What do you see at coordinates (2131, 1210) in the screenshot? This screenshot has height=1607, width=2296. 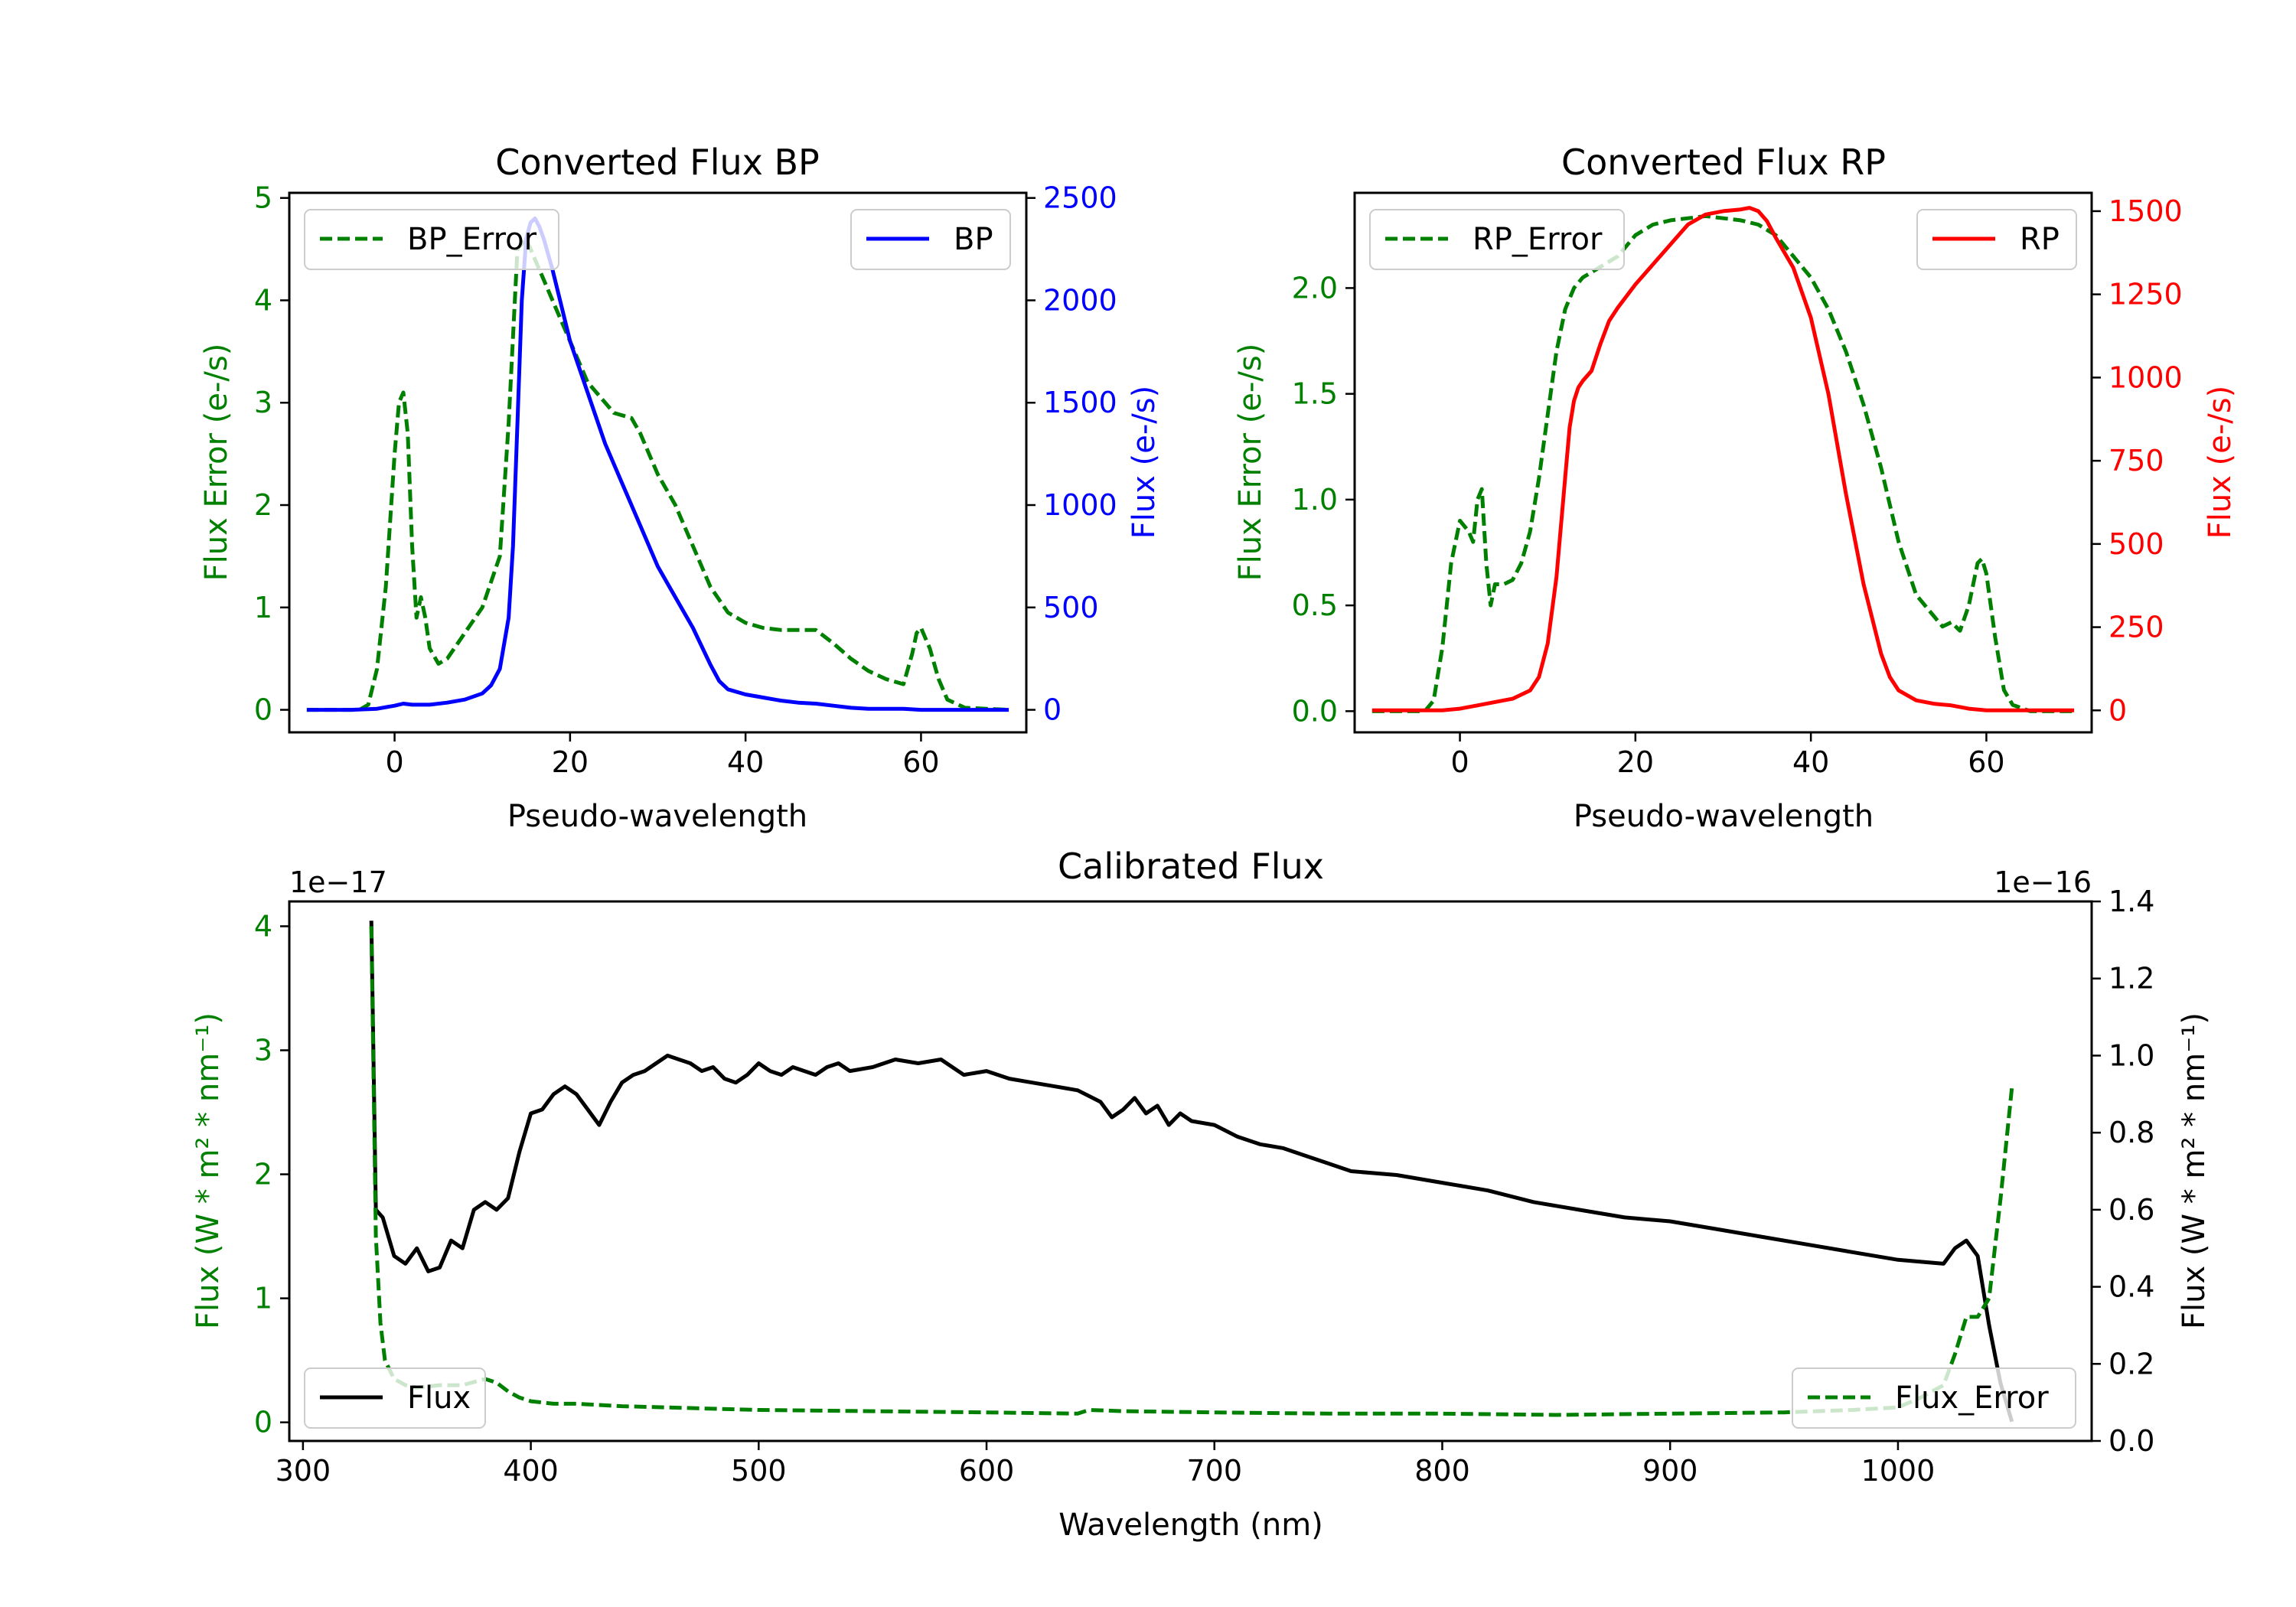 I see `right-tick-label: 0.6` at bounding box center [2131, 1210].